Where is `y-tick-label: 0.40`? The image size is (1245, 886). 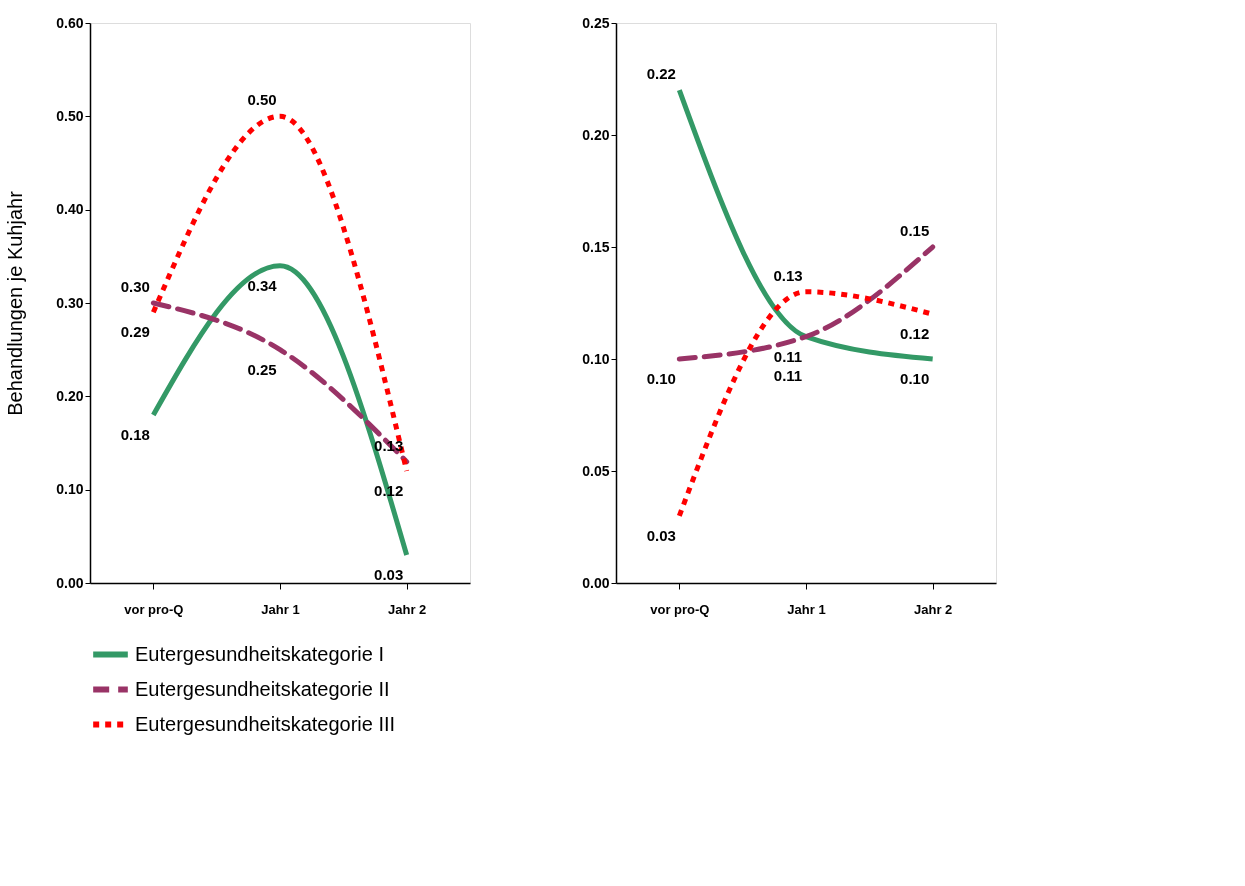
y-tick-label: 0.40 is located at coordinates (70, 209).